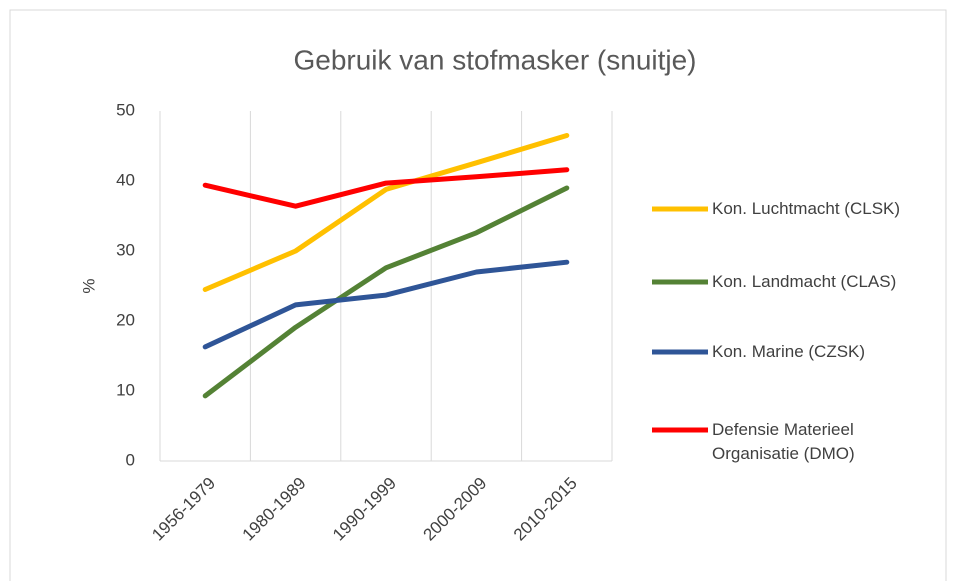  Describe the element at coordinates (125, 249) in the screenshot. I see `y-tick-label: 30` at that location.